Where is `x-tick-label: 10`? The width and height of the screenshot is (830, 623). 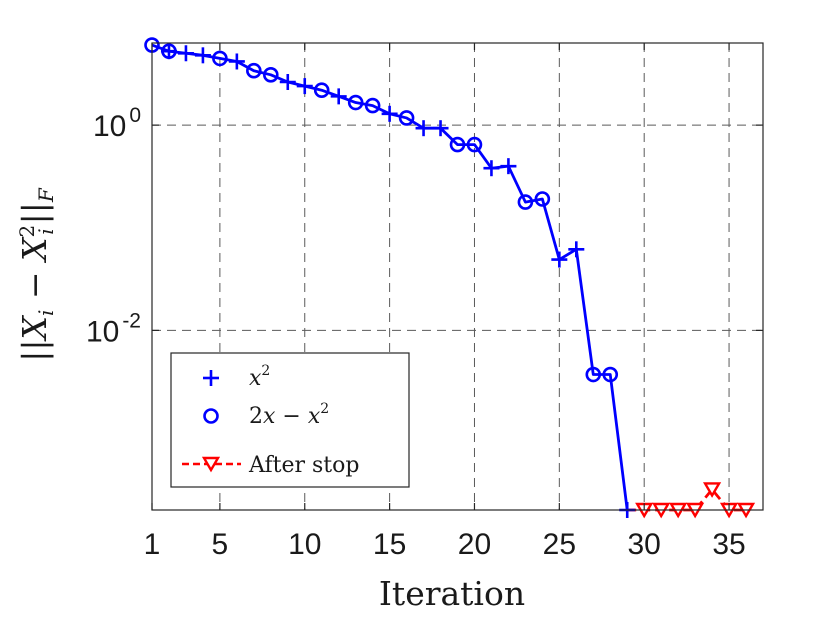
x-tick-label: 10 is located at coordinates (304, 544).